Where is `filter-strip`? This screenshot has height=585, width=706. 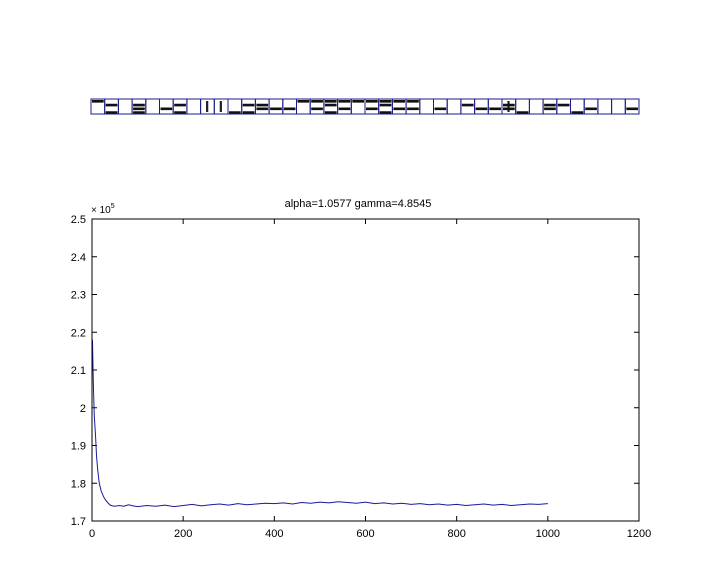
filter-strip is located at coordinates (365, 106).